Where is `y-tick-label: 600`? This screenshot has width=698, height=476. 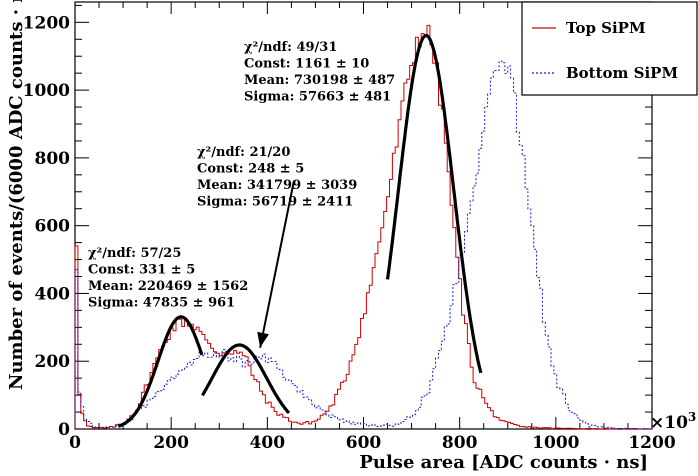 y-tick-label: 600 is located at coordinates (53, 227).